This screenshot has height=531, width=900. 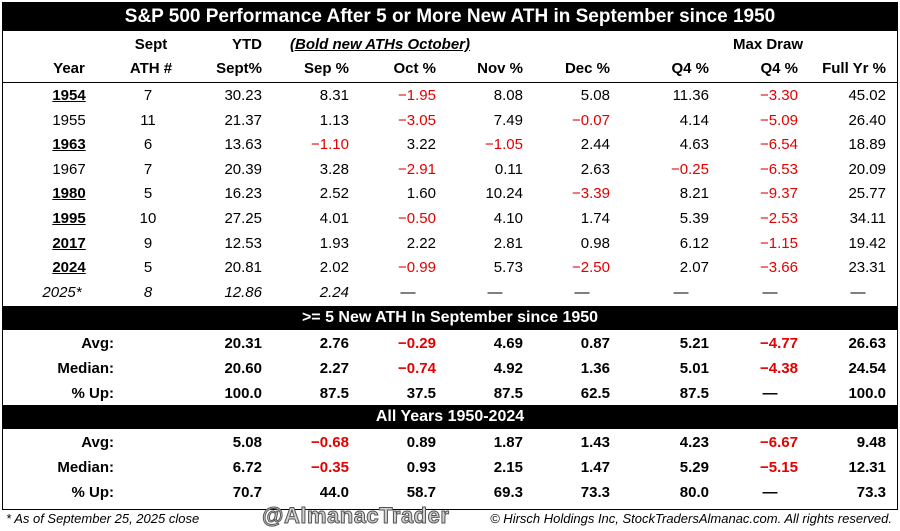 I want to click on cell-year: 1963, so click(x=69, y=145).